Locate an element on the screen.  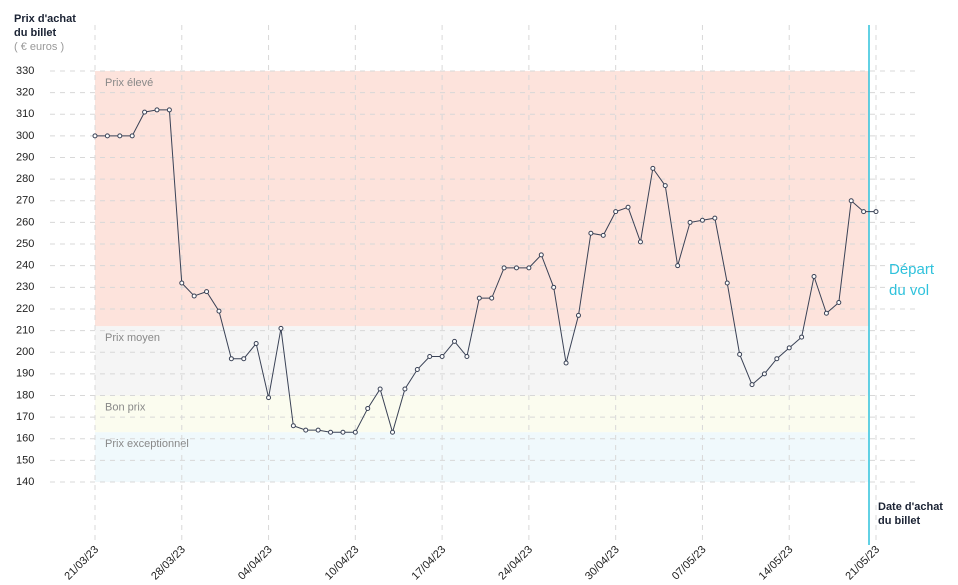
y-tick-label: 220 is located at coordinates (25, 309).